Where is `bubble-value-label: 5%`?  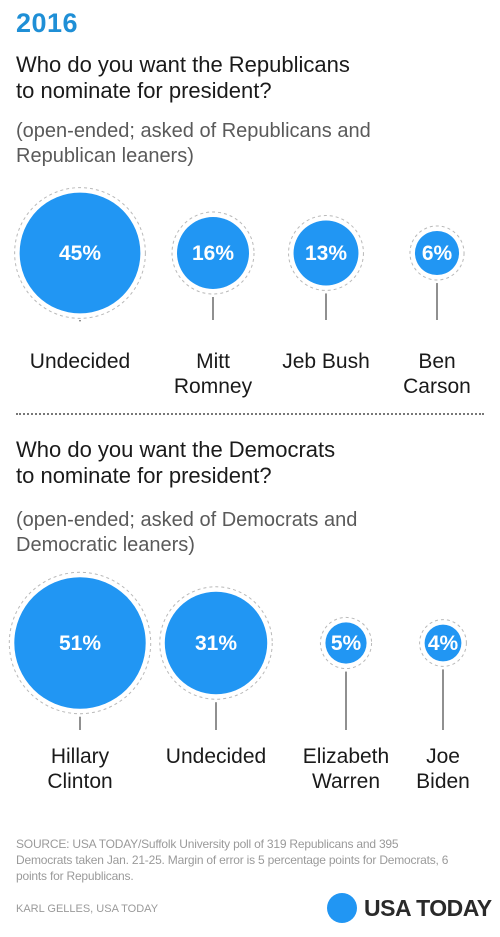
bubble-value-label: 5% is located at coordinates (346, 643).